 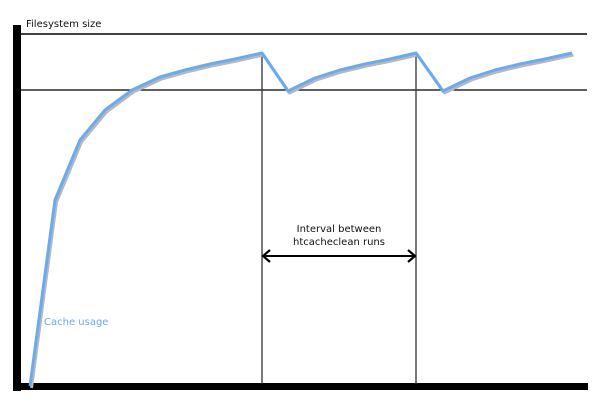 I want to click on x-axis, so click(x=300, y=386).